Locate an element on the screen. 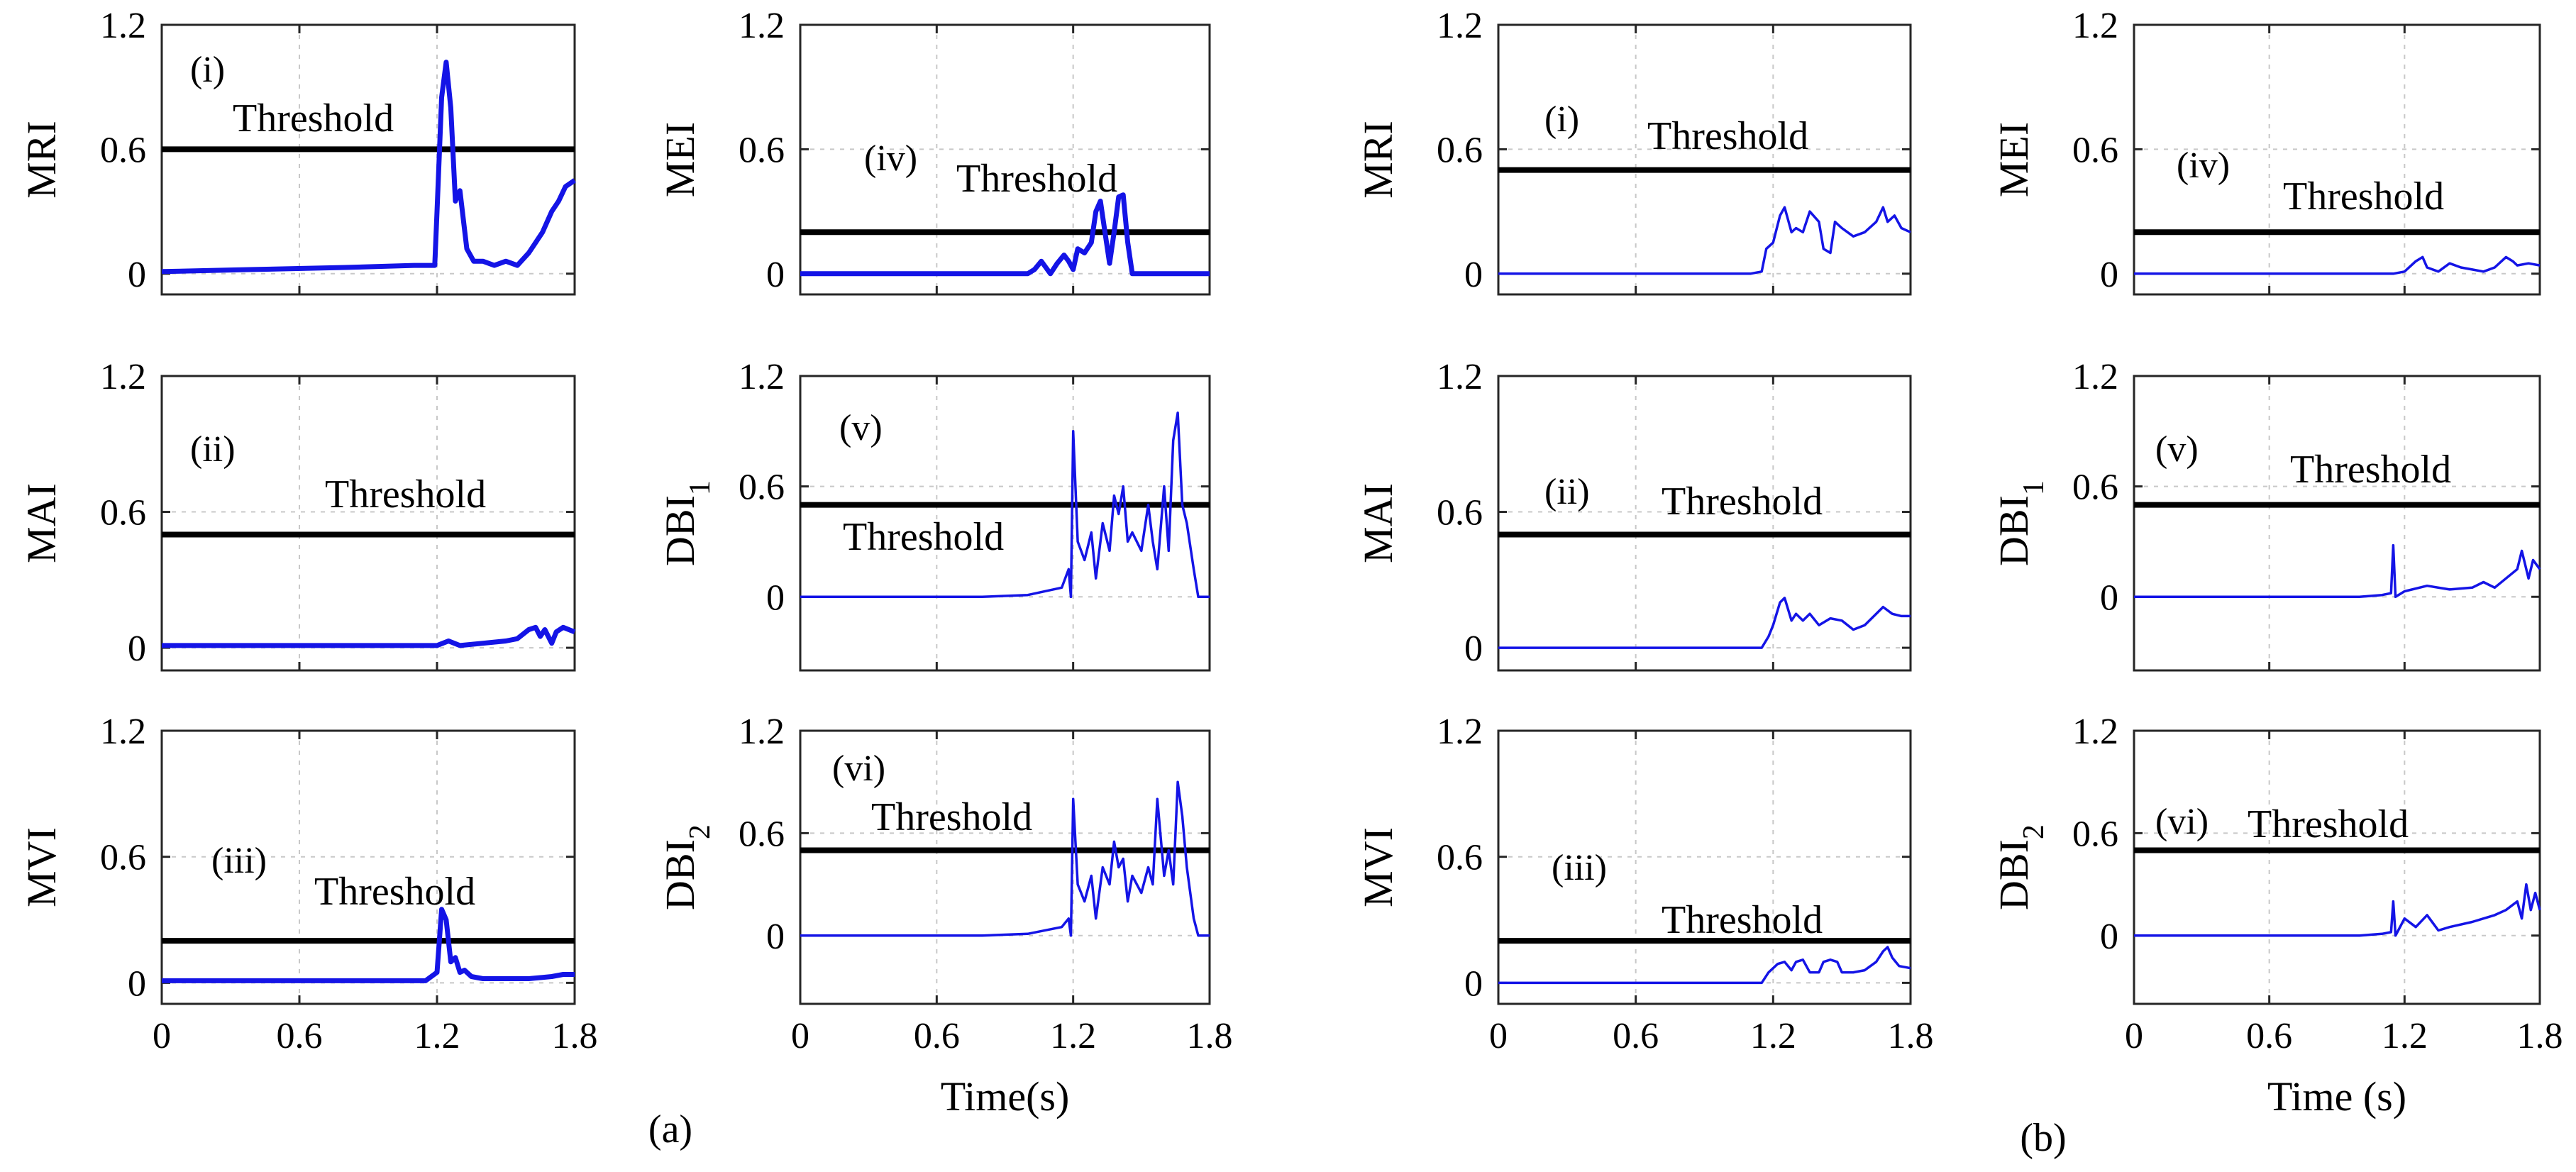 This screenshot has height=1172, width=2576. chart-b-MRI: 0 0.6 1.2 MRI (i) Threshold is located at coordinates (1633, 151).